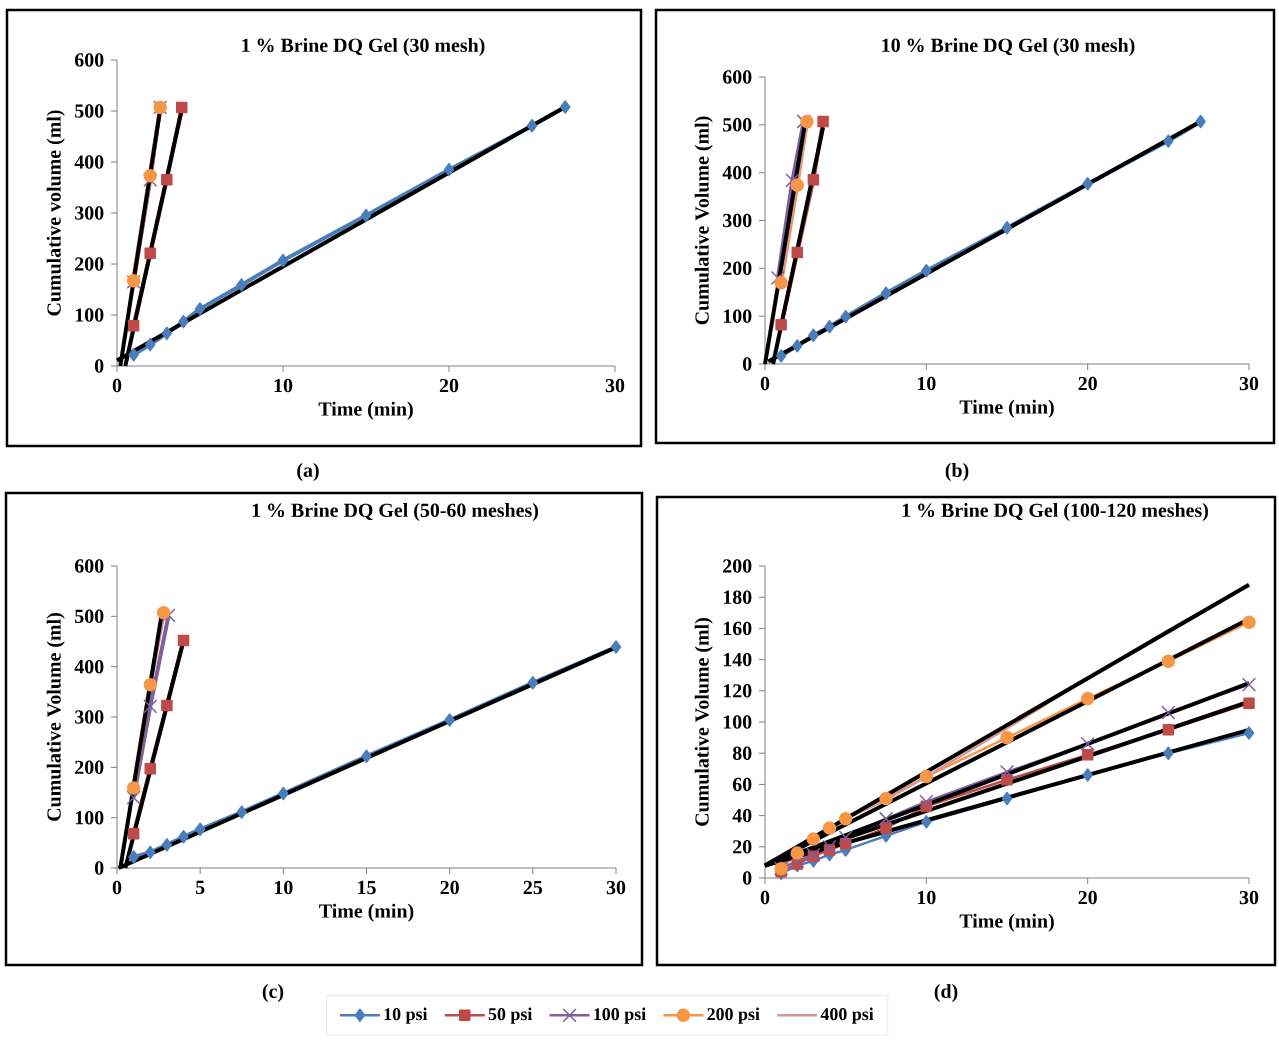 The image size is (1279, 1053). What do you see at coordinates (395, 512) in the screenshot?
I see `chart-title: 1 % Brine DQ Gel (50-60 meshes)` at bounding box center [395, 512].